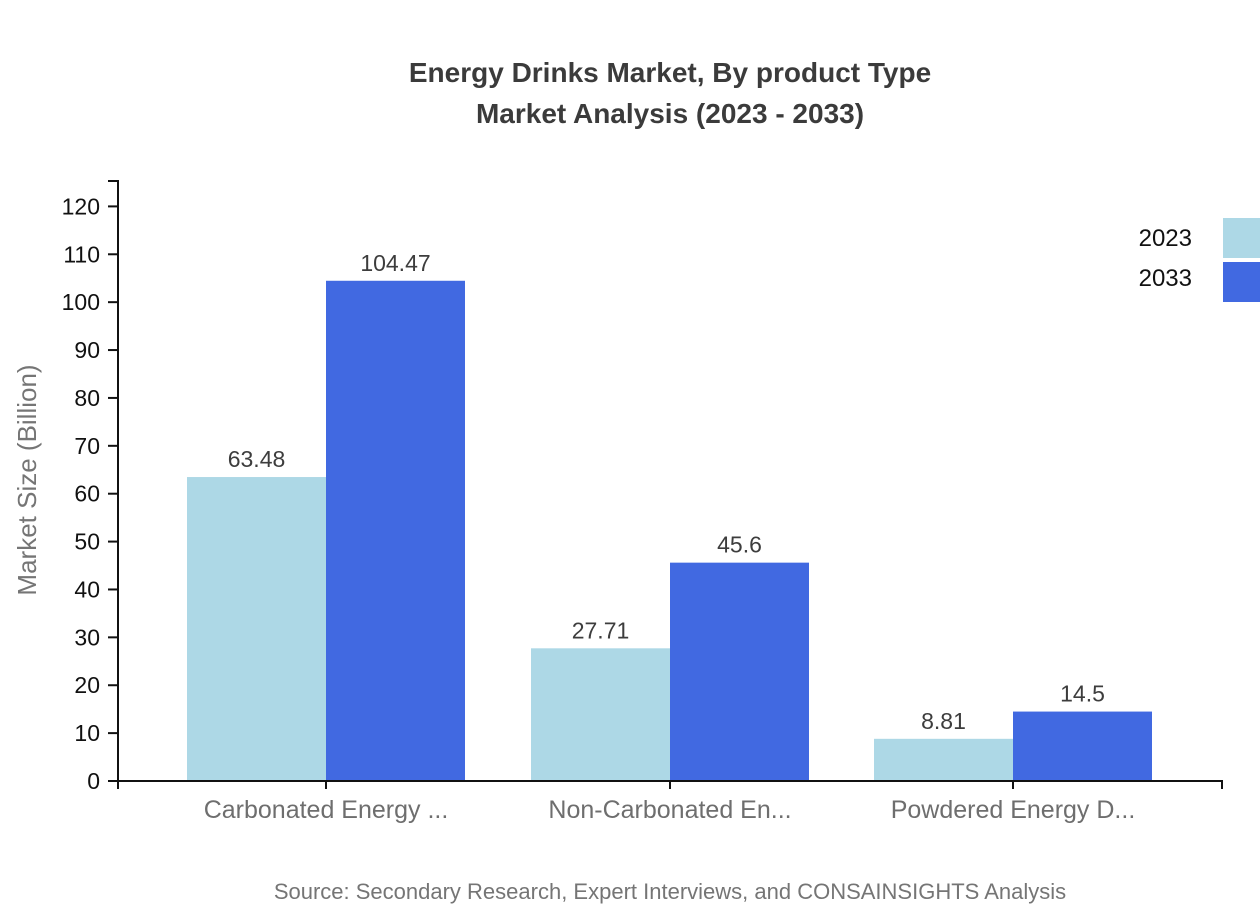 This screenshot has width=1260, height=920. Describe the element at coordinates (87, 589) in the screenshot. I see `y-tick-label-40: 40` at that location.